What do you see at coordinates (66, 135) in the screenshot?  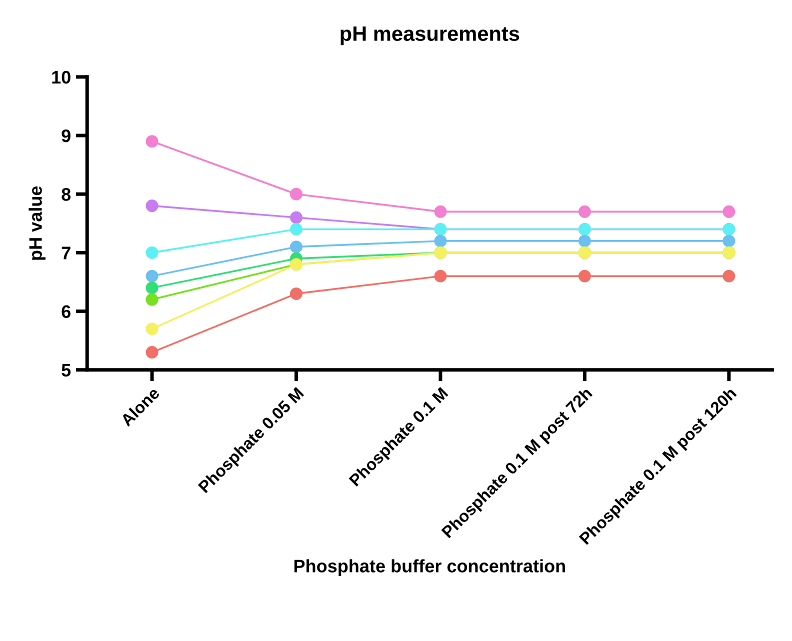 I see `y-tick-label: 9` at bounding box center [66, 135].